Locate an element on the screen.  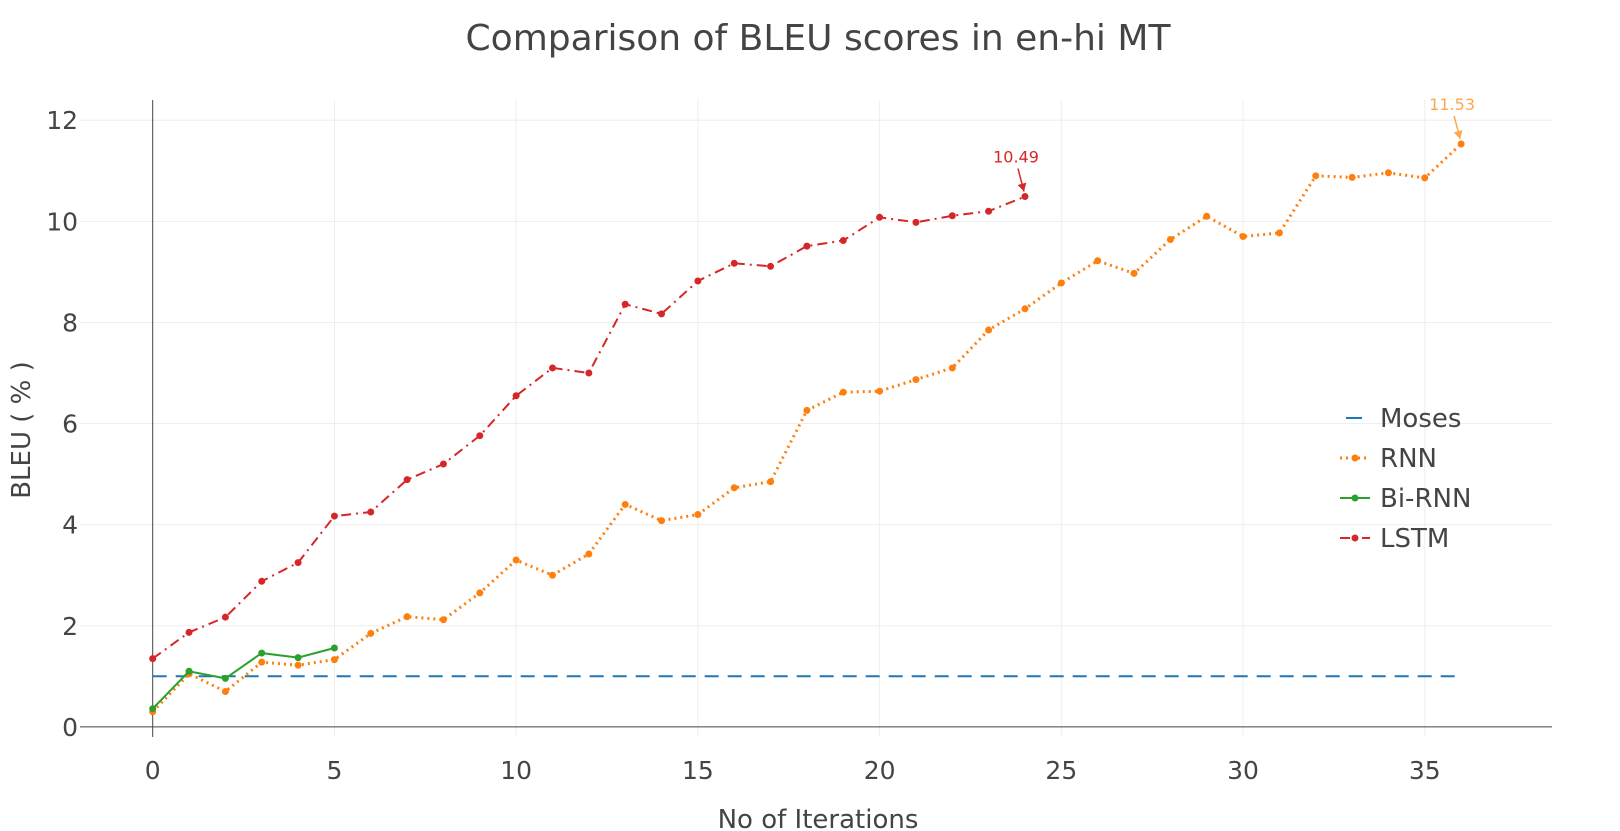
legend: Moses RNN Bi-RNN LSTM is located at coordinates (1405, 479).